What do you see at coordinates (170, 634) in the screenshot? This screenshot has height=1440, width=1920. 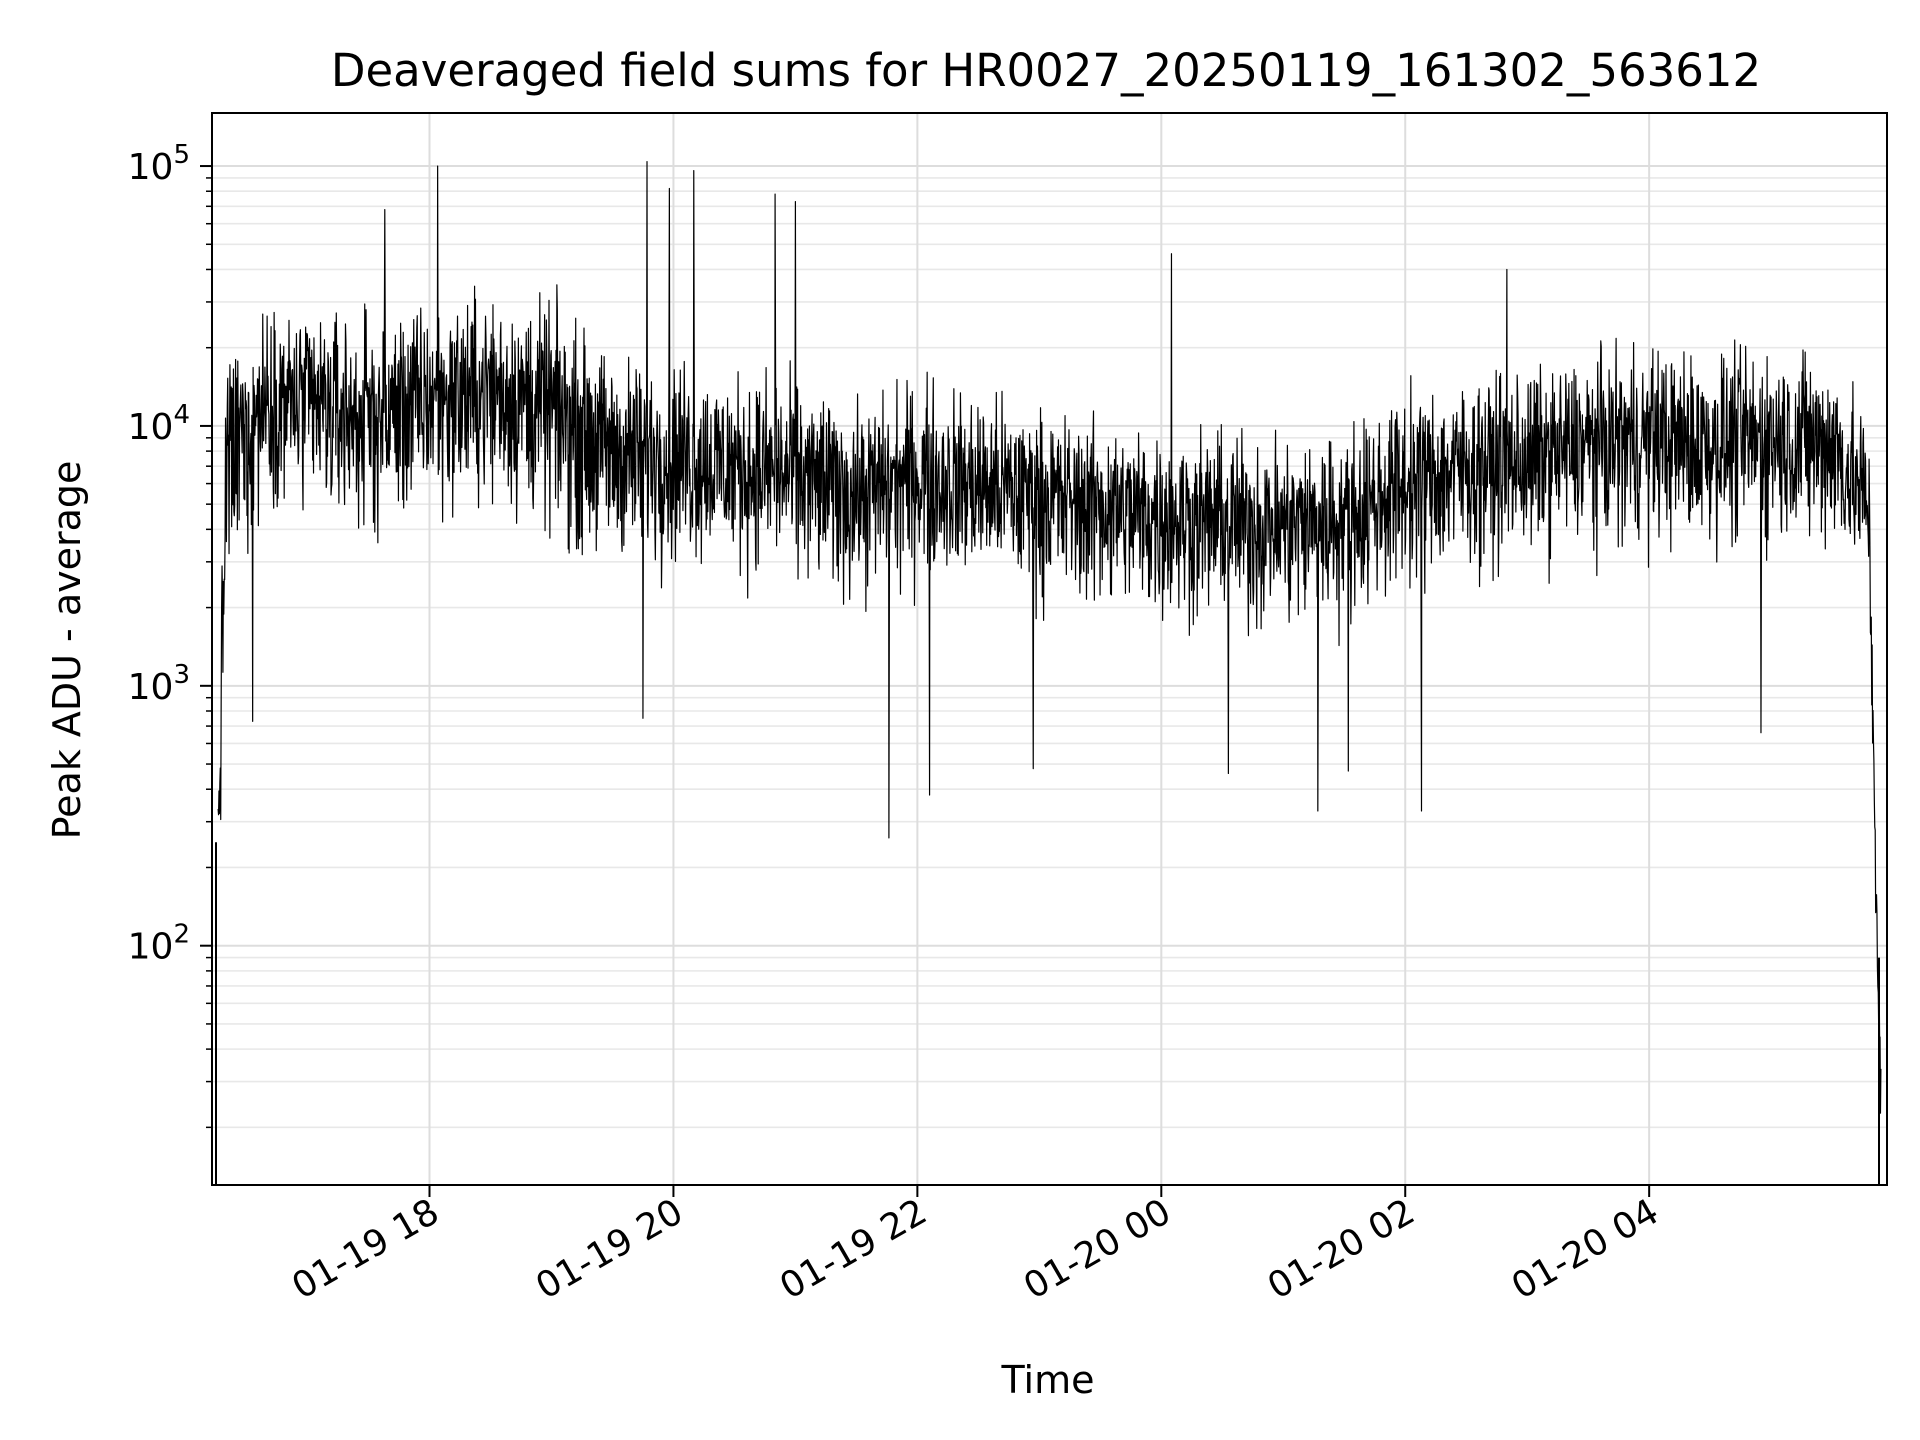 I see `y-axis-ticks: 10² 10³ 10⁴ 10⁵` at bounding box center [170, 634].